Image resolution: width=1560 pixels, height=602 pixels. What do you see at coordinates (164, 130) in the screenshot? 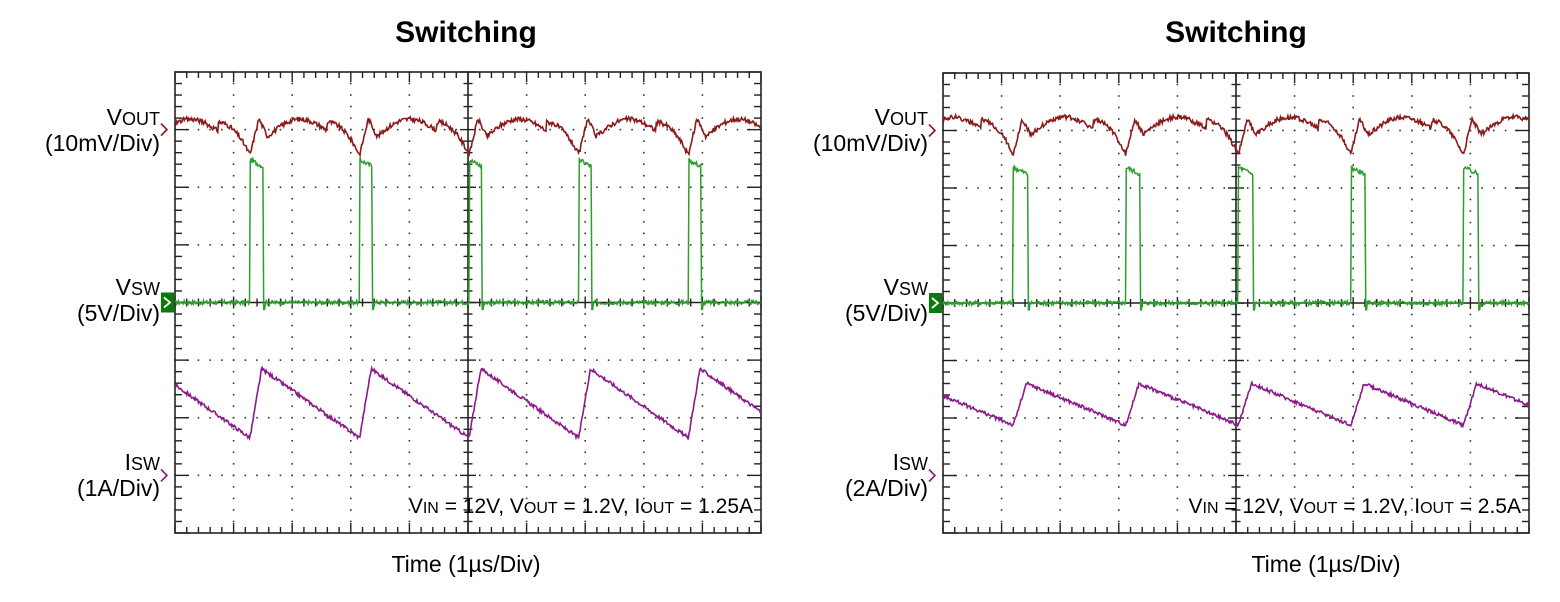
I see `vout-ground-marker-icon` at bounding box center [164, 130].